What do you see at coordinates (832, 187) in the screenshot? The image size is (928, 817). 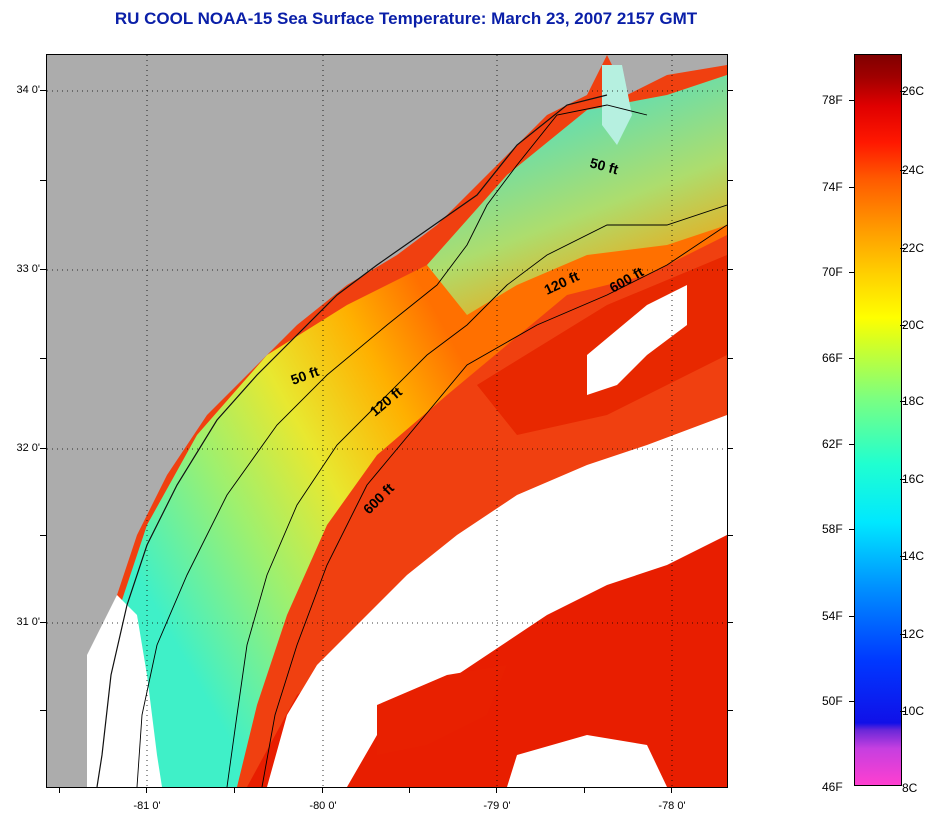 I see `colorbar-label-74f: 74F` at bounding box center [832, 187].